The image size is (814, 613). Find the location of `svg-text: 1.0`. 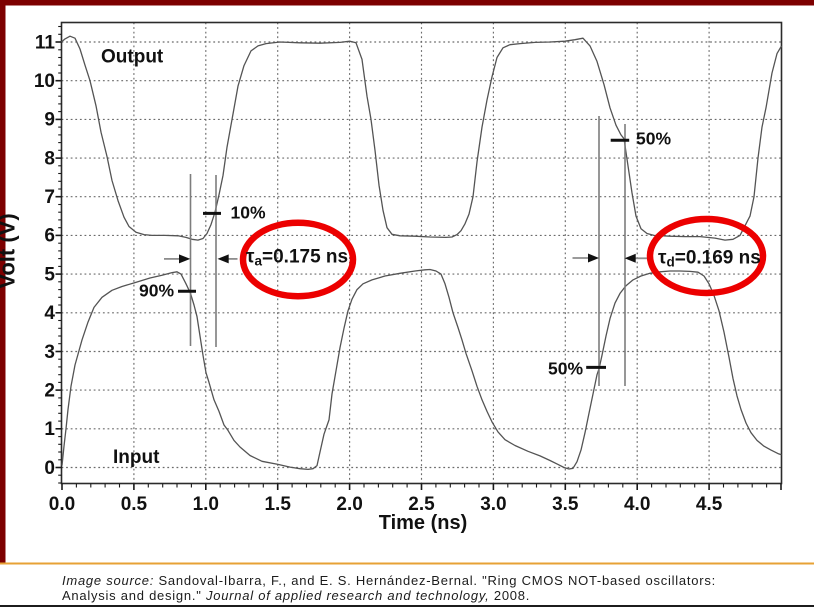

svg-text: 1.0 is located at coordinates (206, 504).